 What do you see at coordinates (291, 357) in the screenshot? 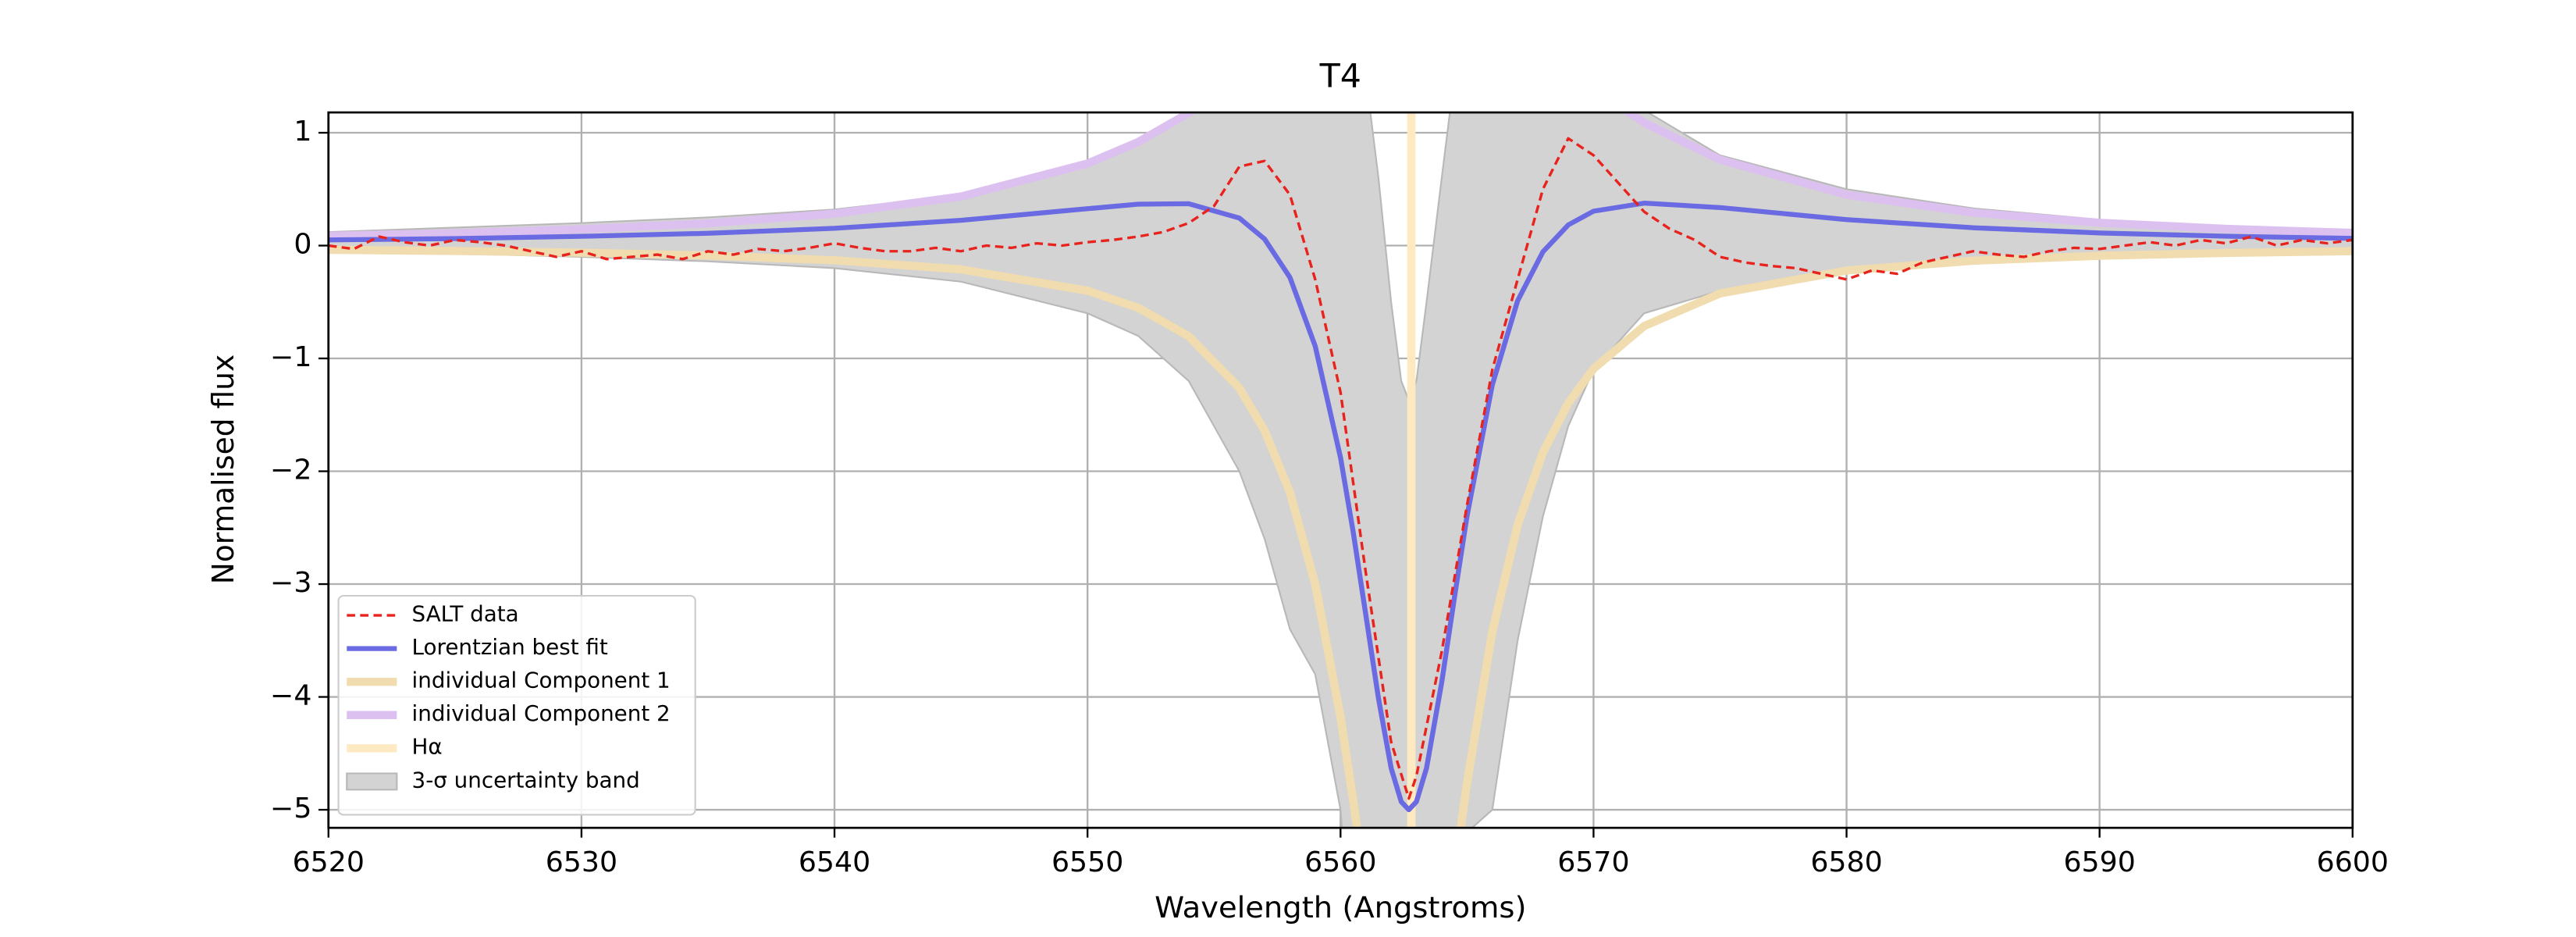
I see `y-tick-label: −1` at bounding box center [291, 357].